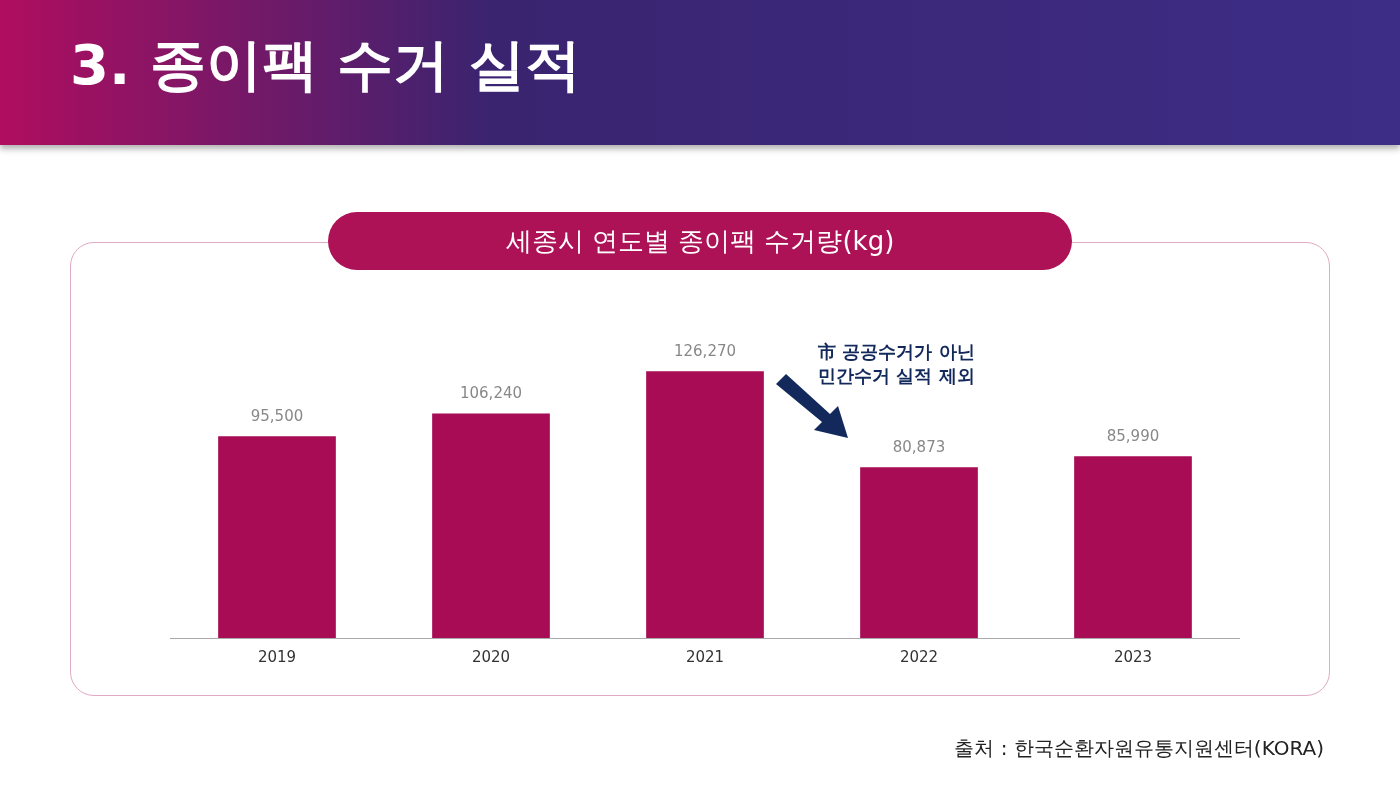  I want to click on annotation: 市 공공수거가 아닌 민간수거 실적 제외, so click(896, 364).